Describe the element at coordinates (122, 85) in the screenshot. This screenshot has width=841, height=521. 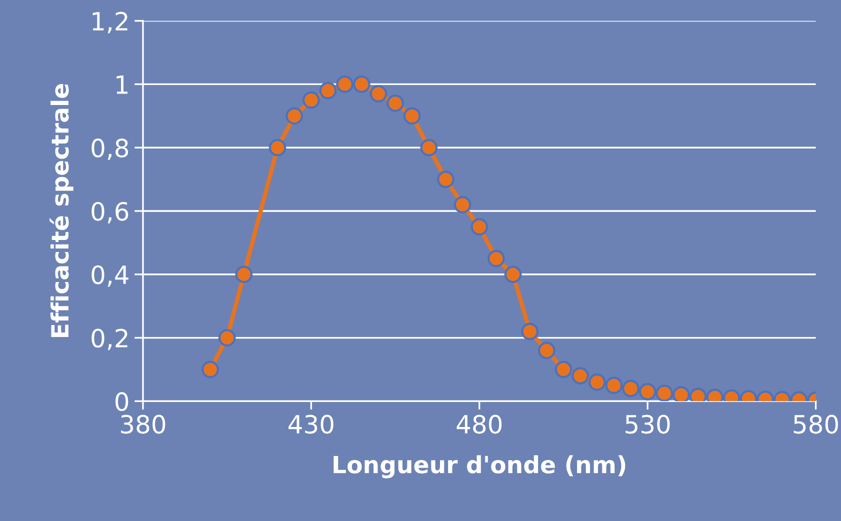
I see `y-tick-label: 1` at that location.